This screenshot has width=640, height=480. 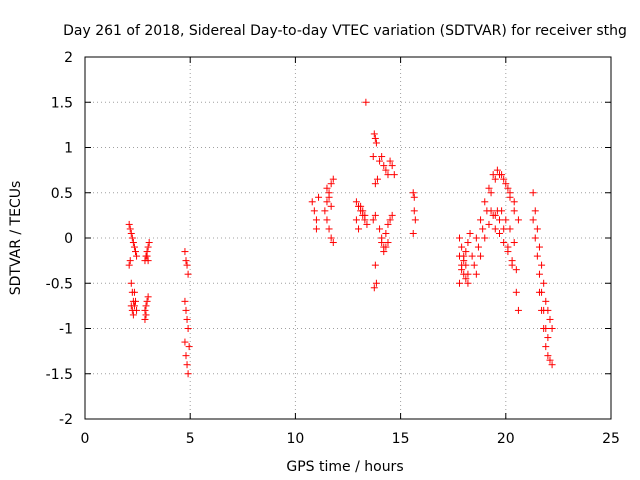 What do you see at coordinates (350, 439) in the screenshot?
I see `x-tick-labels: 0 5 10 15 20 25` at bounding box center [350, 439].